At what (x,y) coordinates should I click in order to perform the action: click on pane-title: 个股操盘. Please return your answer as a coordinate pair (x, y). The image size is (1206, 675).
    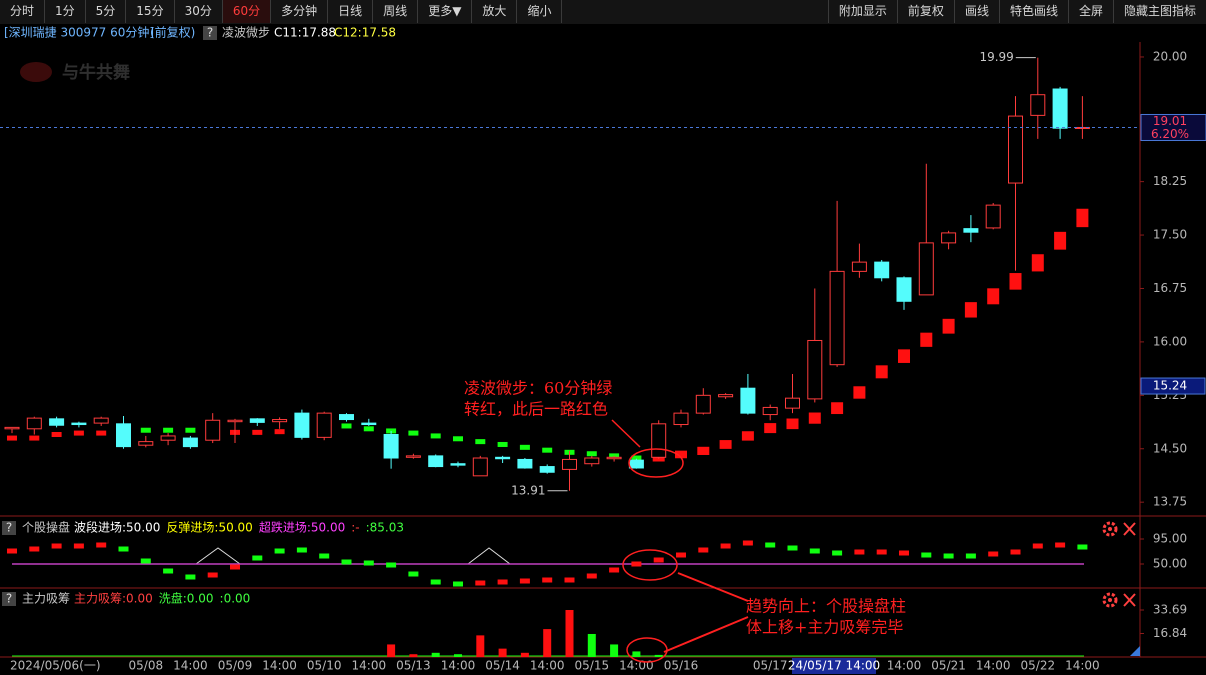
    Looking at the image, I should click on (46, 527).